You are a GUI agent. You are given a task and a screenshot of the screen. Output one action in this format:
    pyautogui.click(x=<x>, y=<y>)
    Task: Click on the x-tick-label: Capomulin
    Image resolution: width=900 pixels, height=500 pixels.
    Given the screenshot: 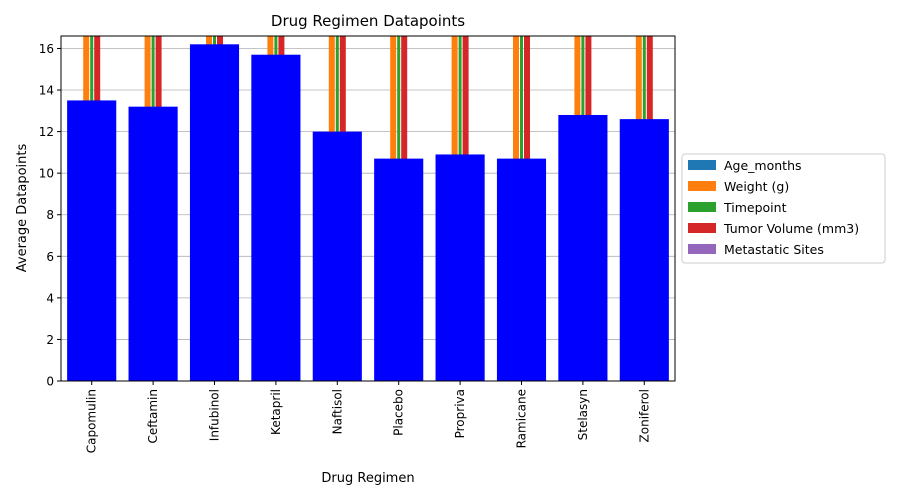 What is the action you would take?
    pyautogui.click(x=92, y=421)
    